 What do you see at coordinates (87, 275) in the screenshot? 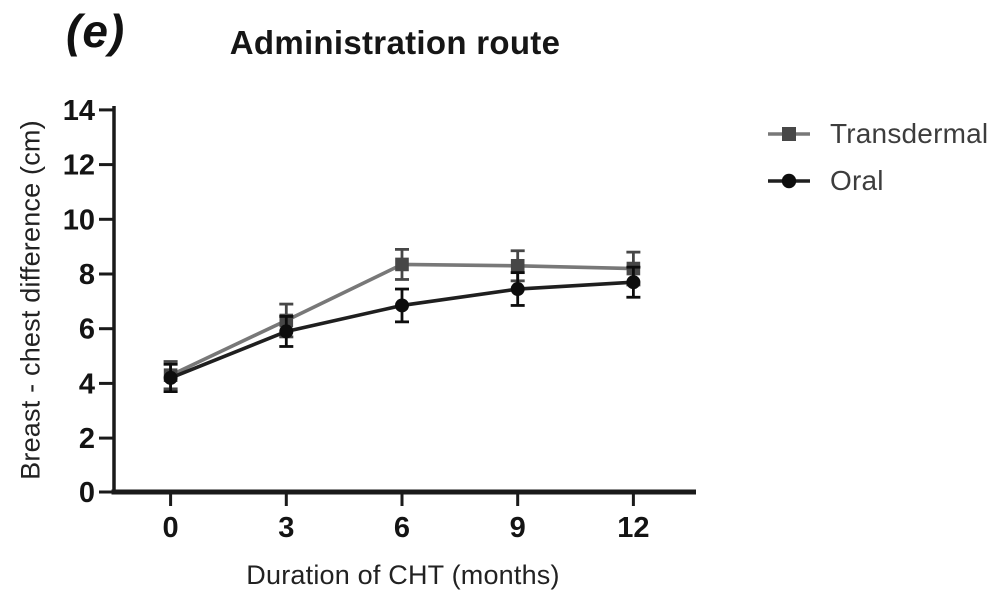
I see `y-tick-label: 8` at bounding box center [87, 275].